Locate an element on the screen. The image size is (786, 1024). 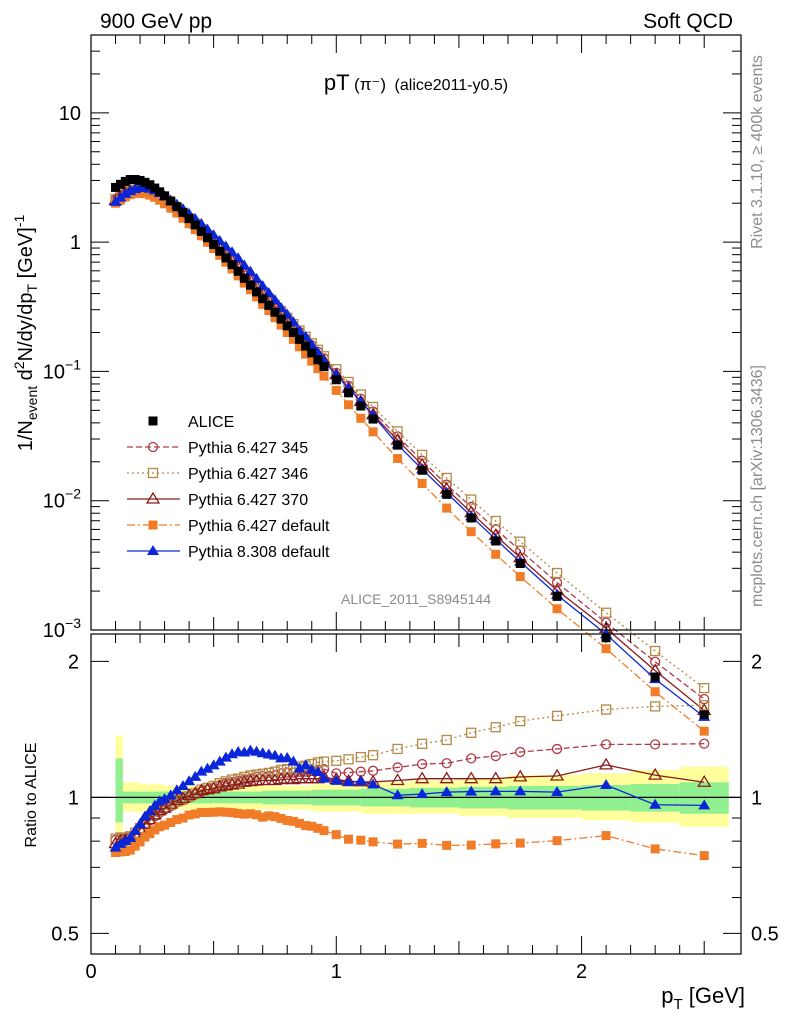
analysis-watermark: ALICE_2011_S8945144 is located at coordinates (416, 599).